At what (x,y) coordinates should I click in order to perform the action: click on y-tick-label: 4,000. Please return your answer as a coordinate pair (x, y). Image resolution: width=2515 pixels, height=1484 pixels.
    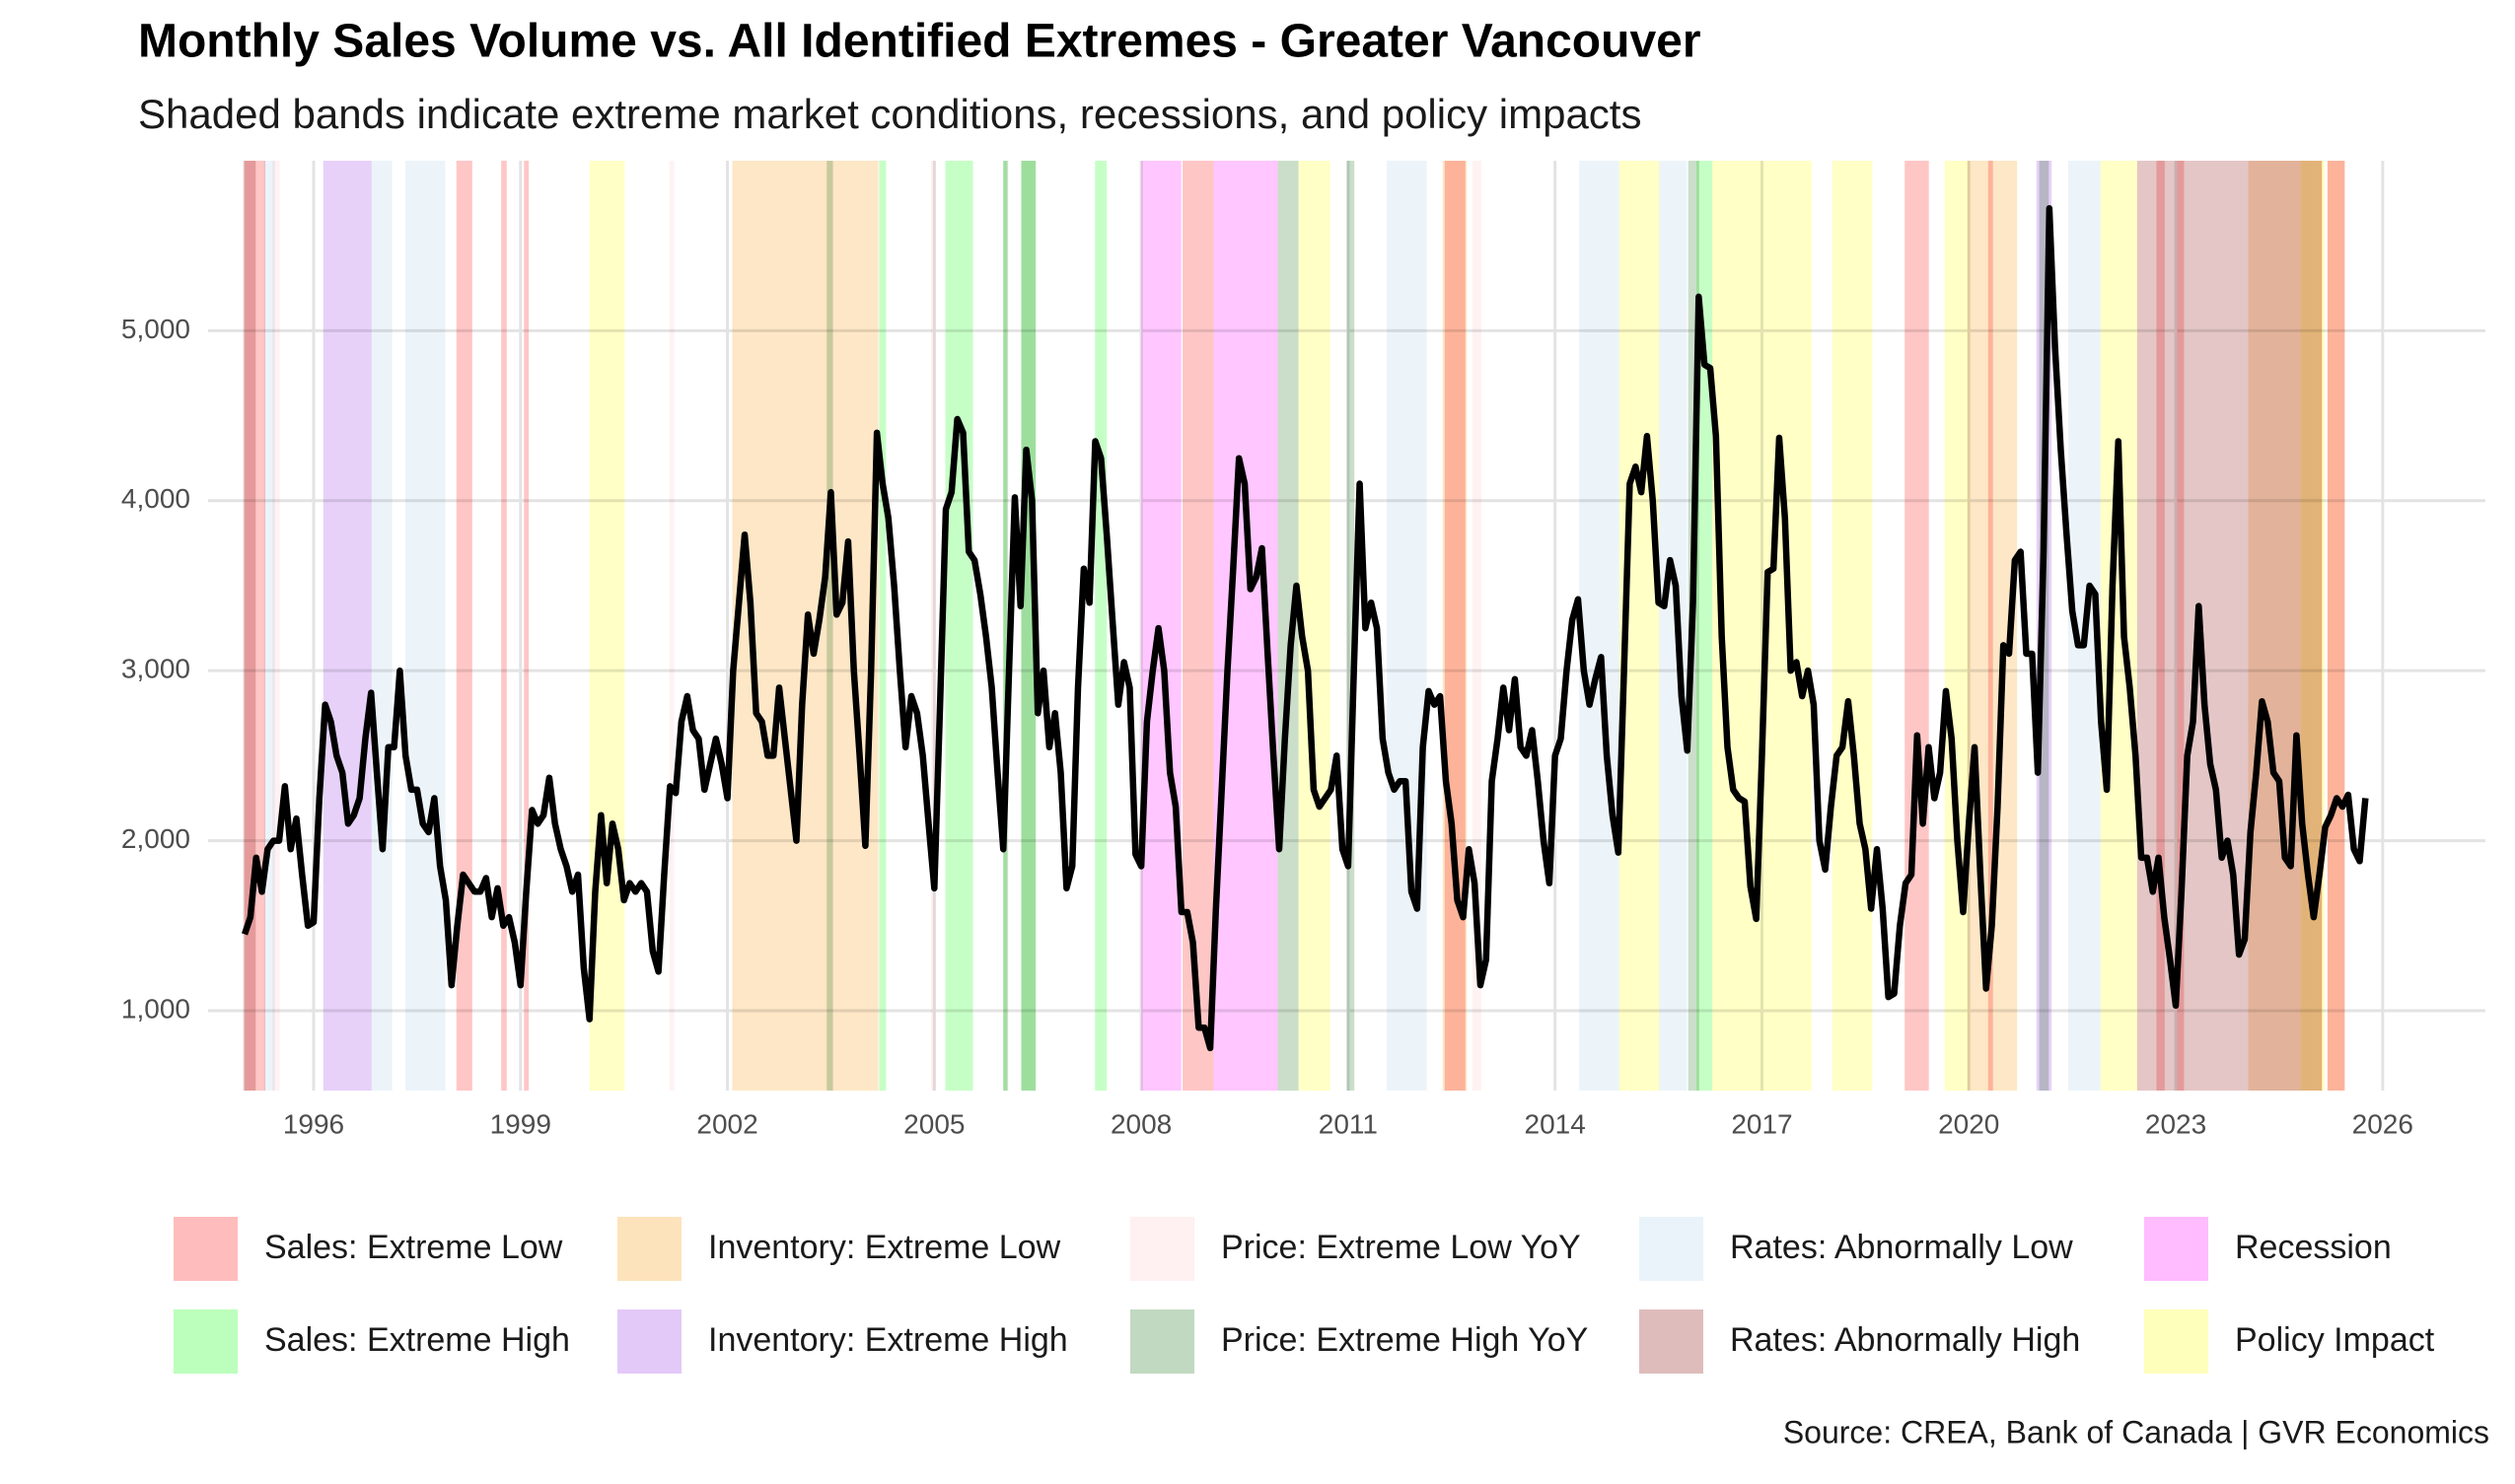
    Looking at the image, I should click on (156, 498).